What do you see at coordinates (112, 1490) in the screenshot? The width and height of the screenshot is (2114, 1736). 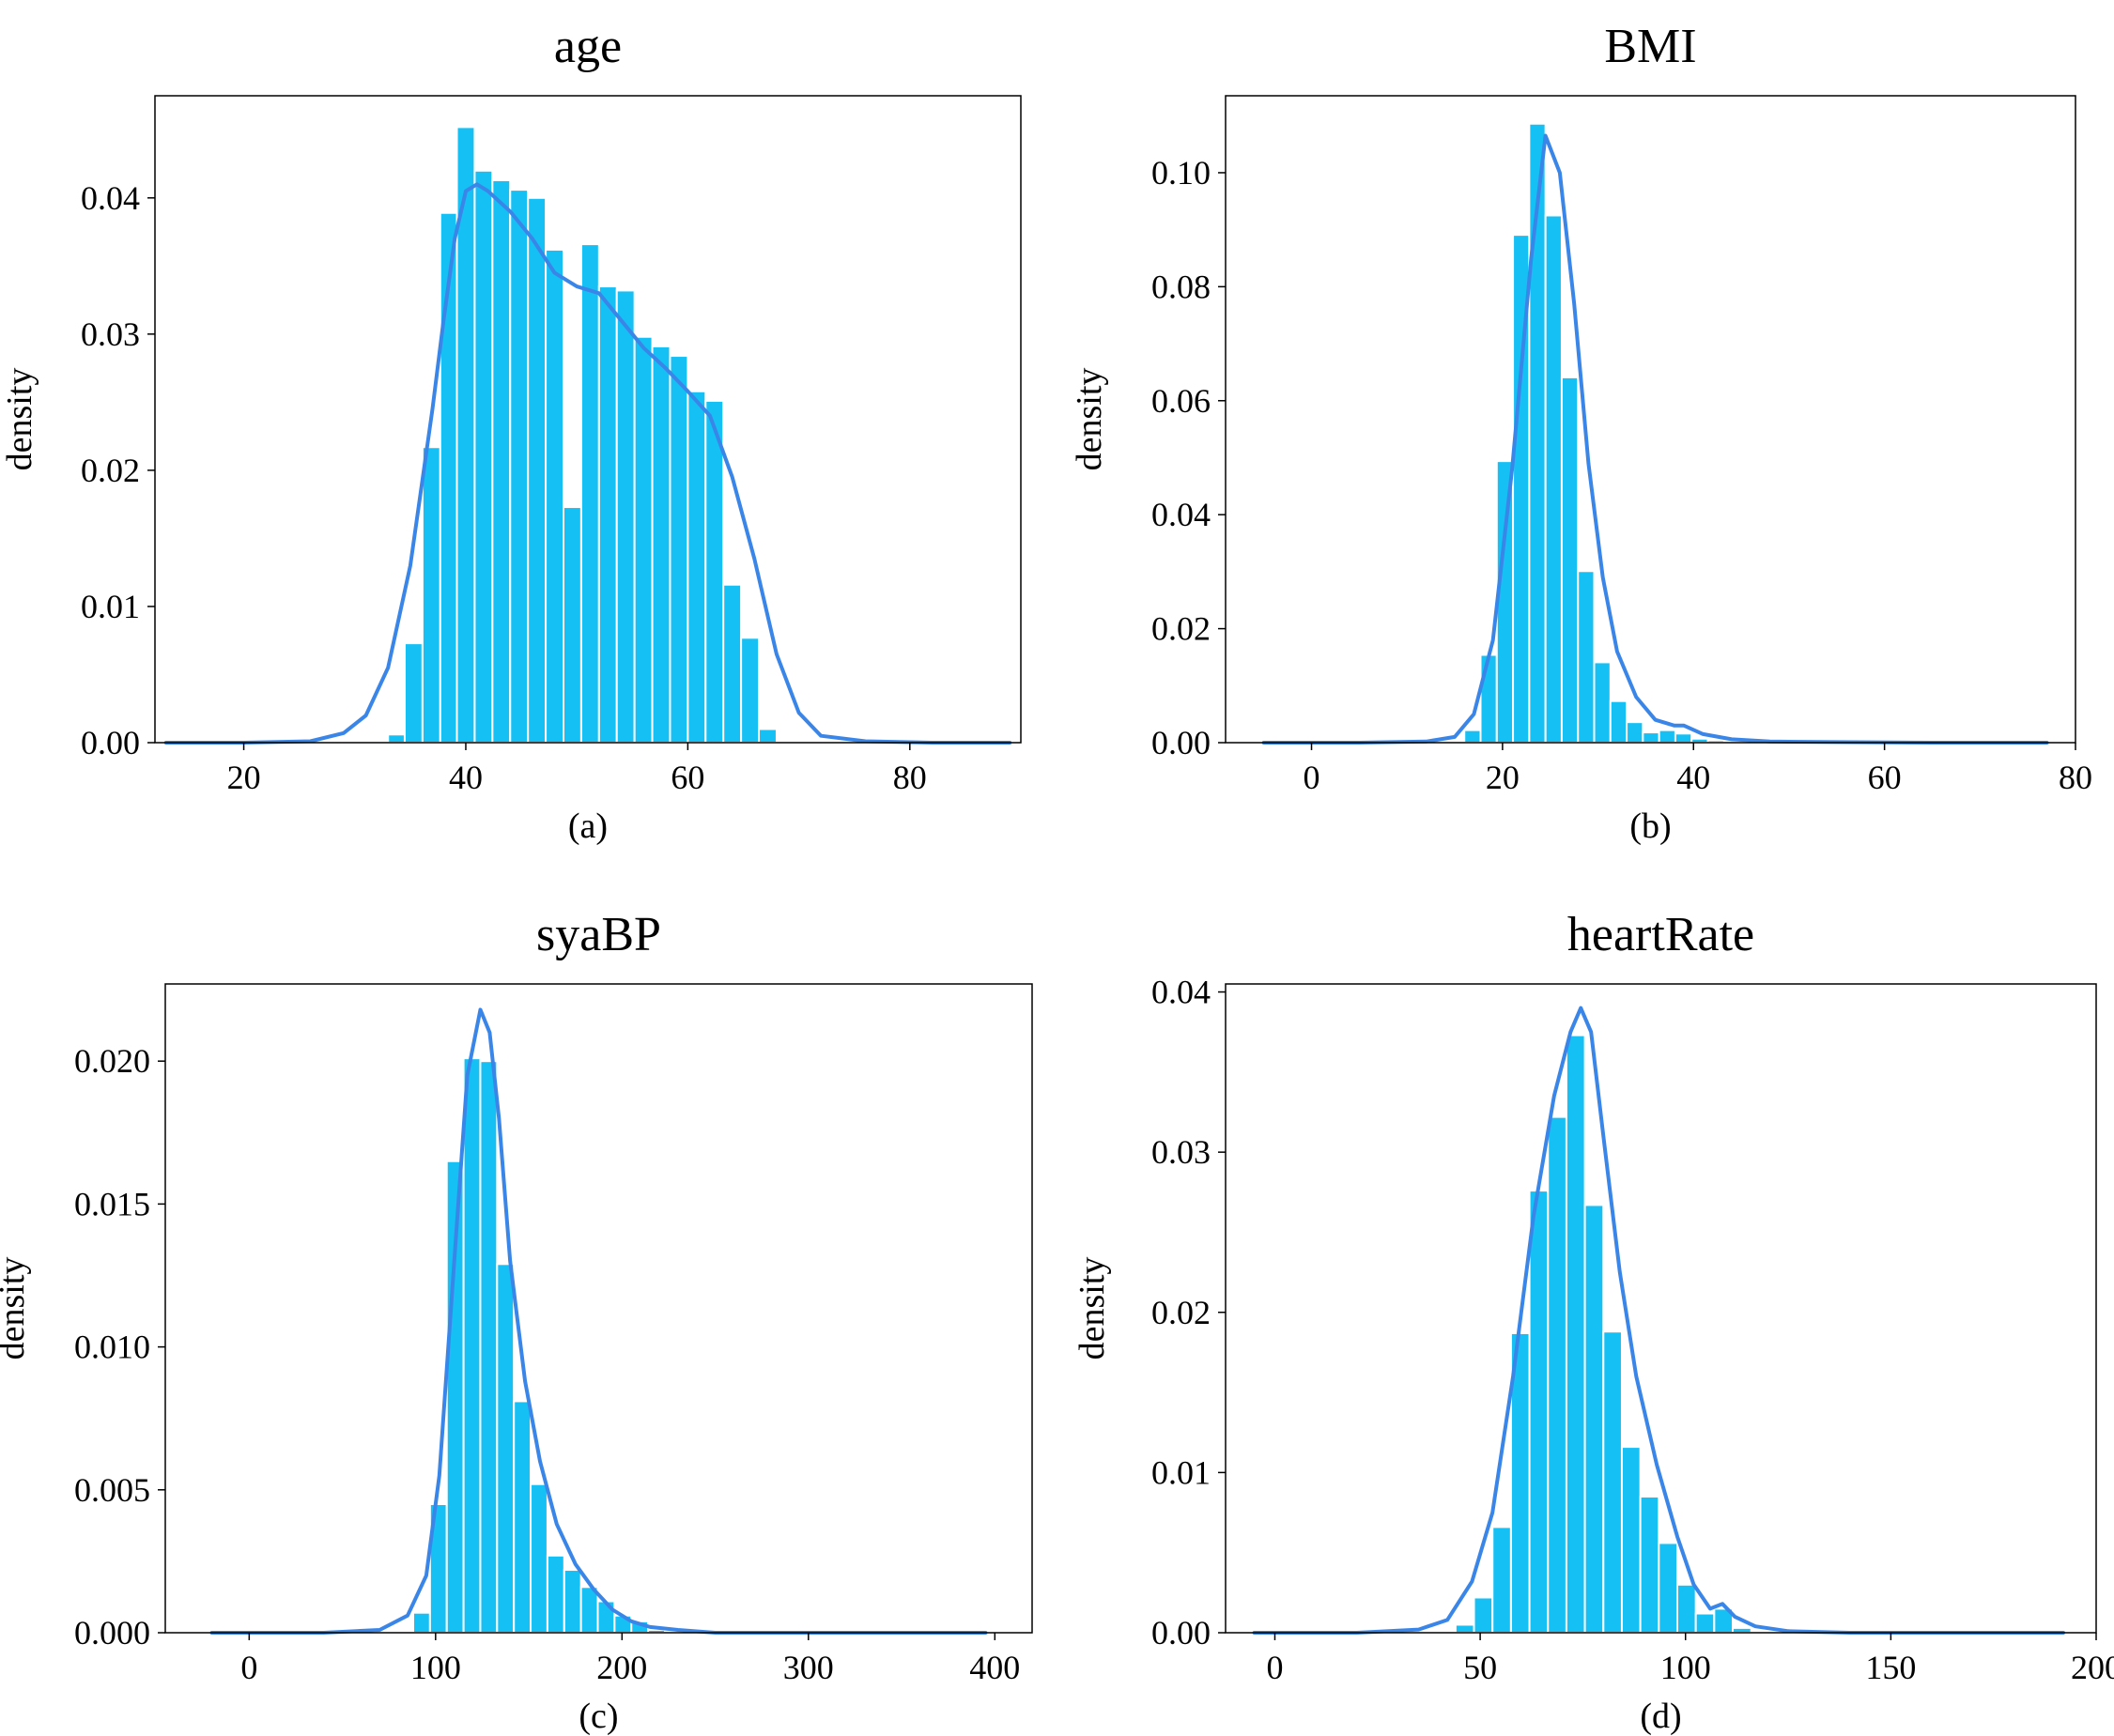 I see `y-tick-label: 0.005` at bounding box center [112, 1490].